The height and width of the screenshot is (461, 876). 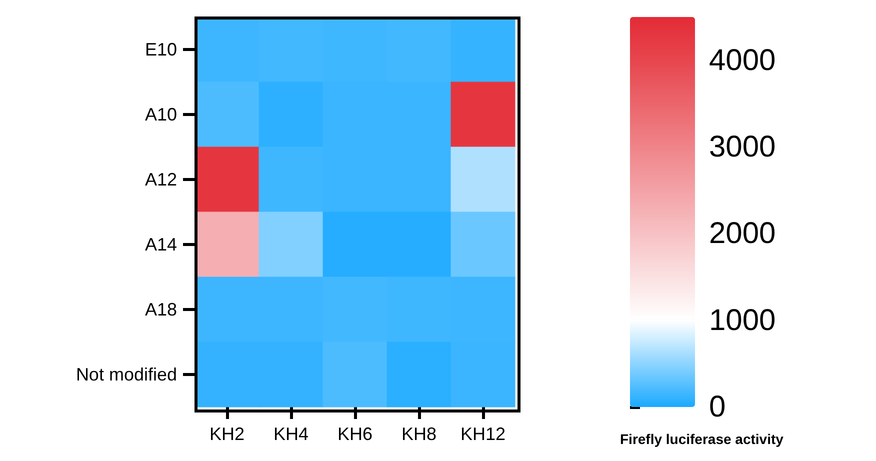 I want to click on color-bar-label: 1000, so click(x=742, y=320).